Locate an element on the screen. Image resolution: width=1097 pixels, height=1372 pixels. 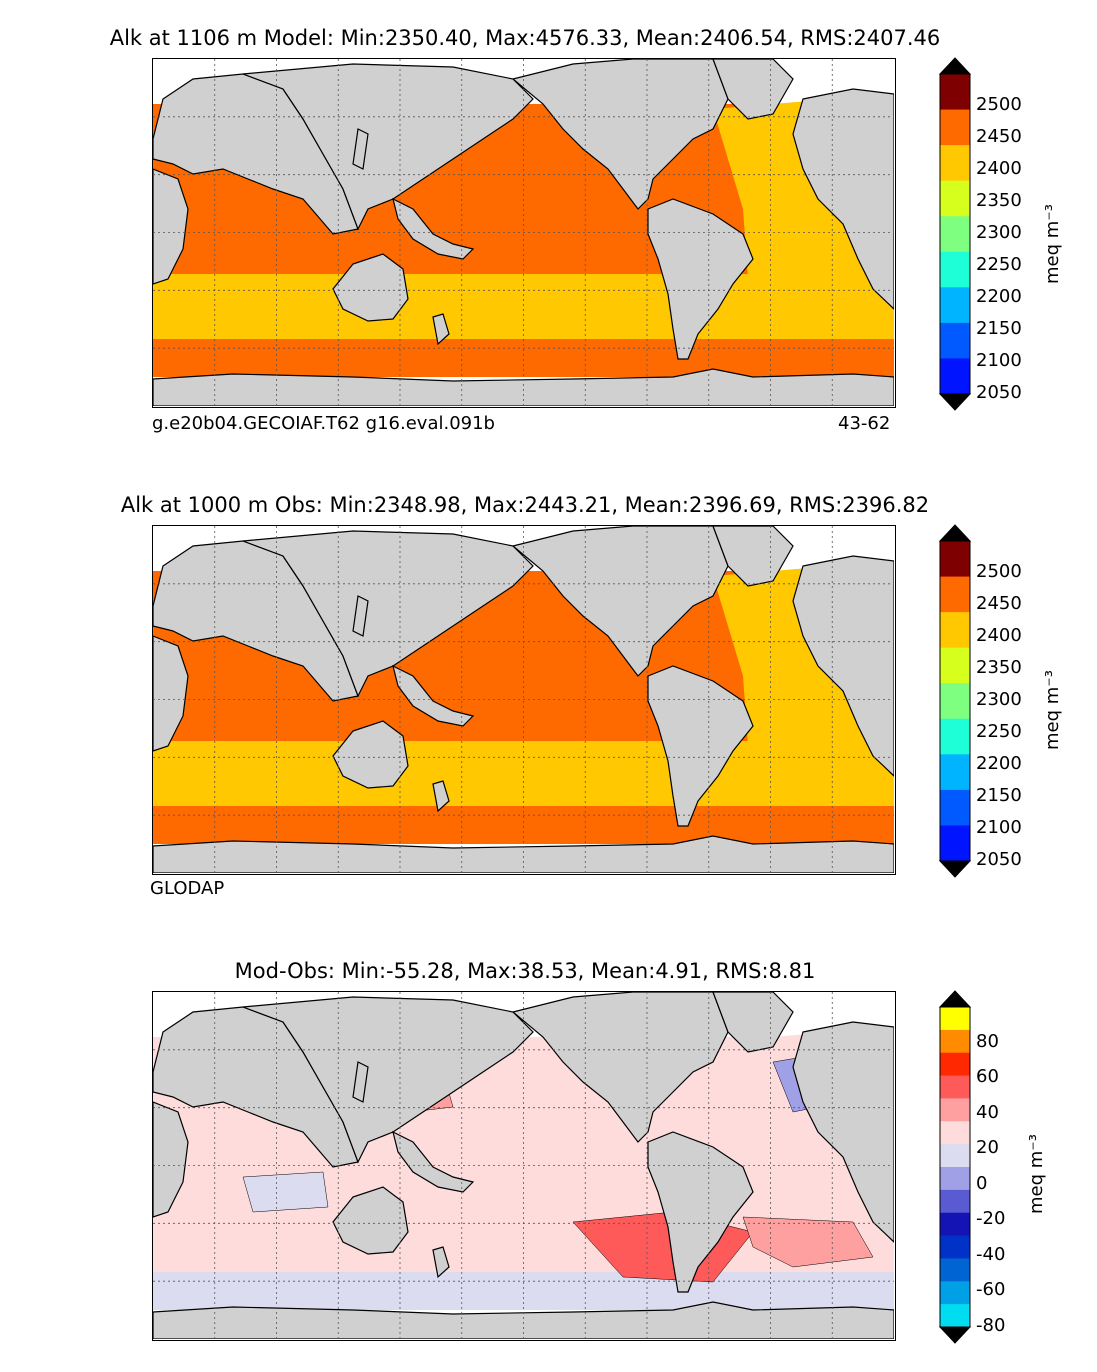
colorbar-extend-bottom is located at coordinates (955, 1335).